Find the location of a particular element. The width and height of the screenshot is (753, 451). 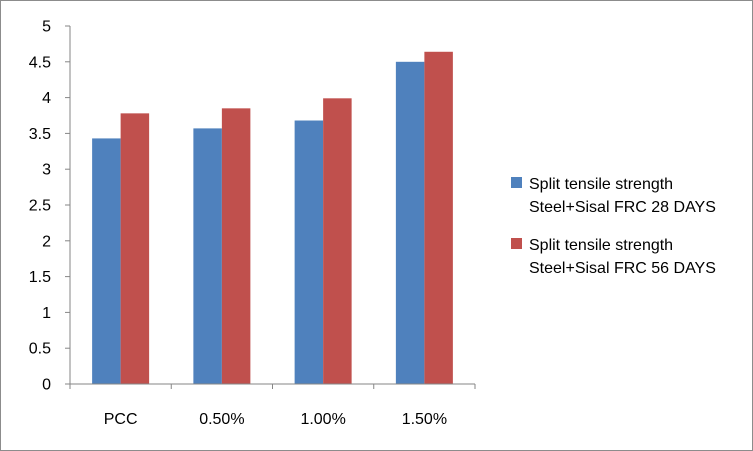

y-tick-label: 2 is located at coordinates (46, 241).